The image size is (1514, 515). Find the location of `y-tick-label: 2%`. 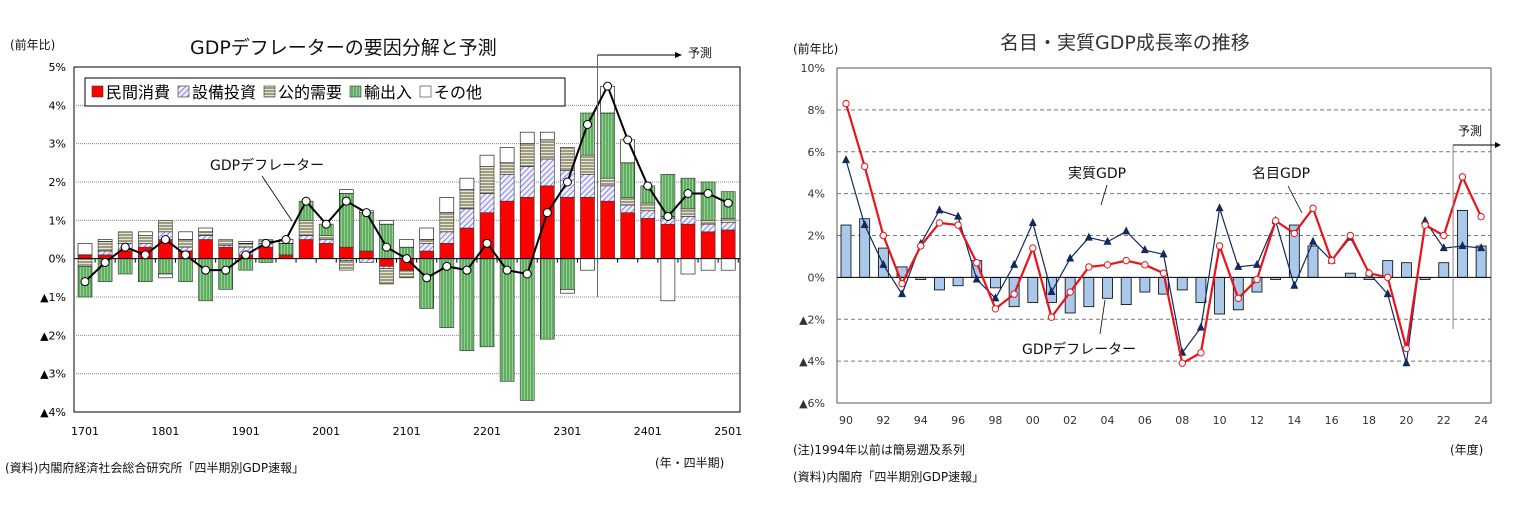

y-tick-label: 2% is located at coordinates (57, 182).